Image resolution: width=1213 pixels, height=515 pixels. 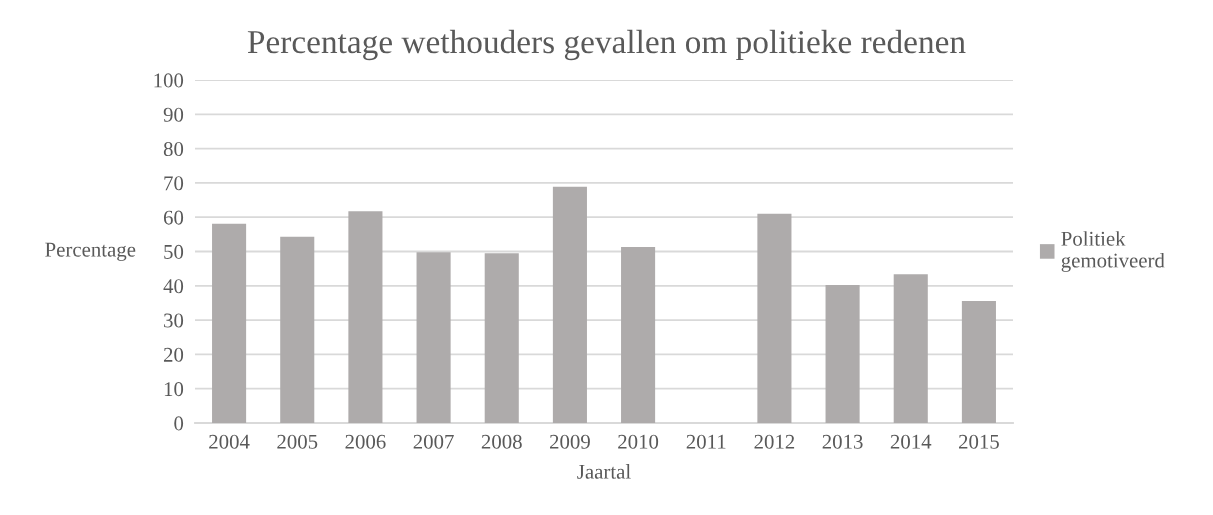 I want to click on y-tick-label: 20, so click(x=173, y=354).